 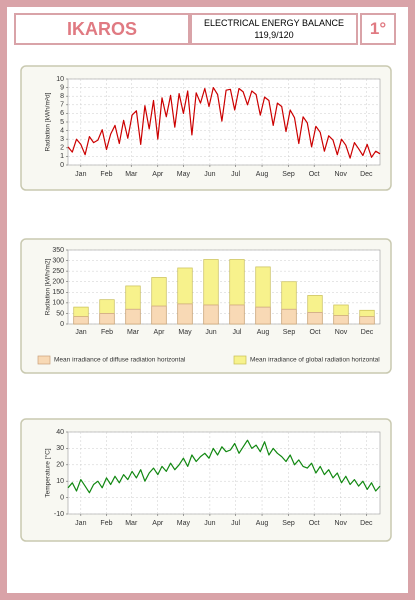 What do you see at coordinates (274, 35) in the screenshot?
I see `header-line: 119,9/120` at bounding box center [274, 35].